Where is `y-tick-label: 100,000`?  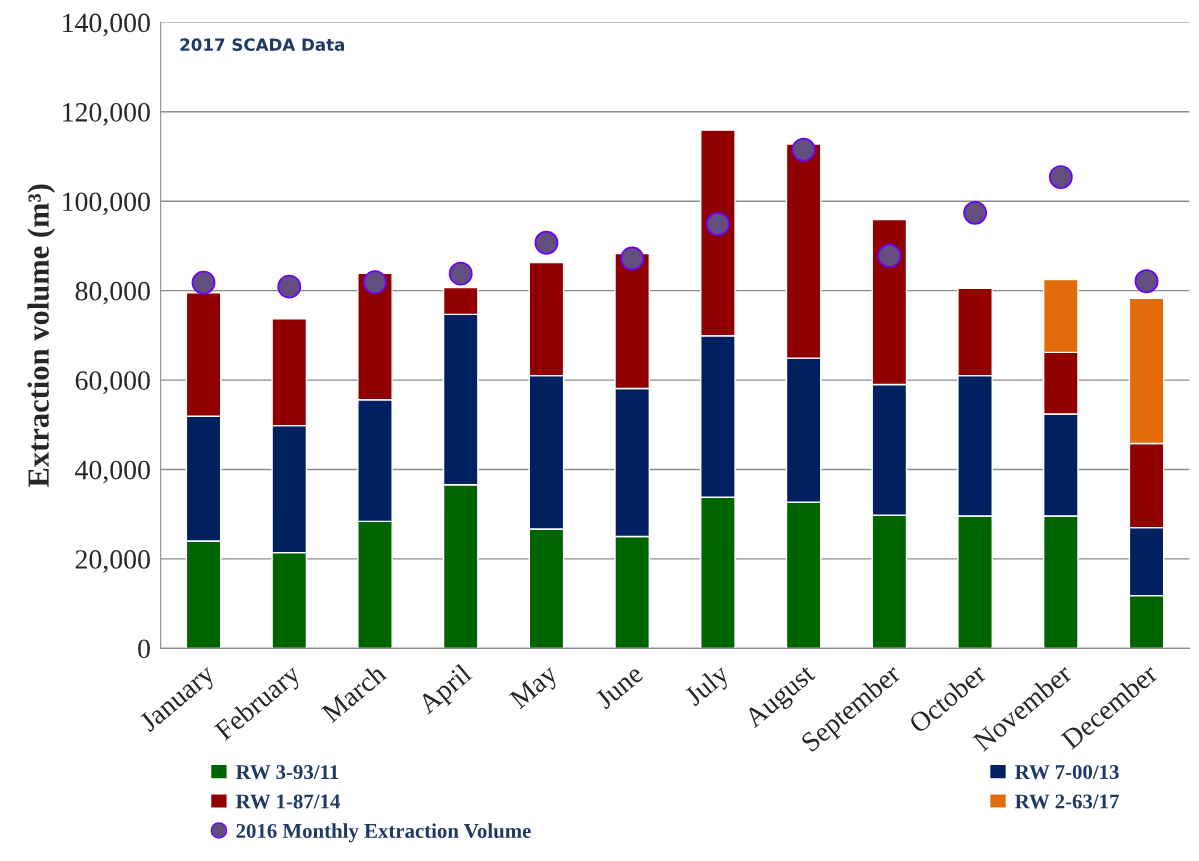
y-tick-label: 100,000 is located at coordinates (106, 204).